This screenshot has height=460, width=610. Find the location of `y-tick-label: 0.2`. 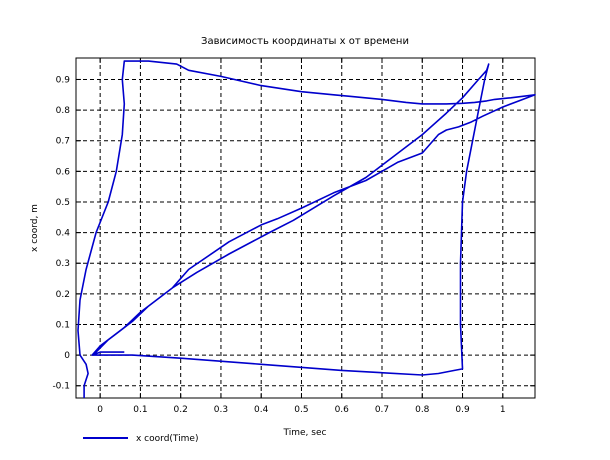

y-tick-label: 0.2 is located at coordinates (63, 295).